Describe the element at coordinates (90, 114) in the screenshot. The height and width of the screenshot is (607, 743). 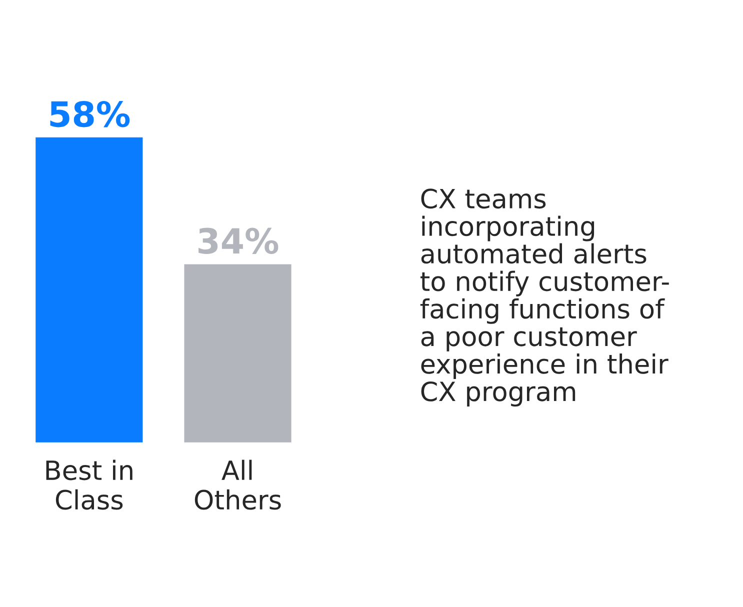
I see `data-label: 58%` at that location.